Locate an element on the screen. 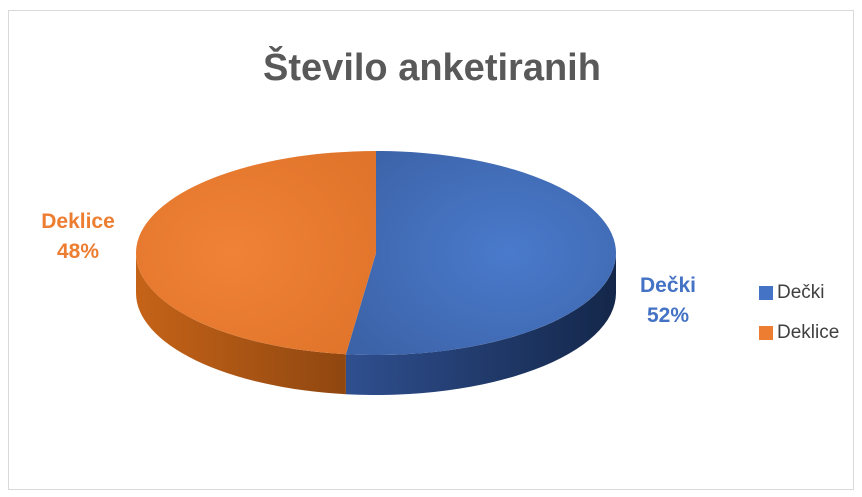  legend: Dečki Deklice is located at coordinates (799, 313).